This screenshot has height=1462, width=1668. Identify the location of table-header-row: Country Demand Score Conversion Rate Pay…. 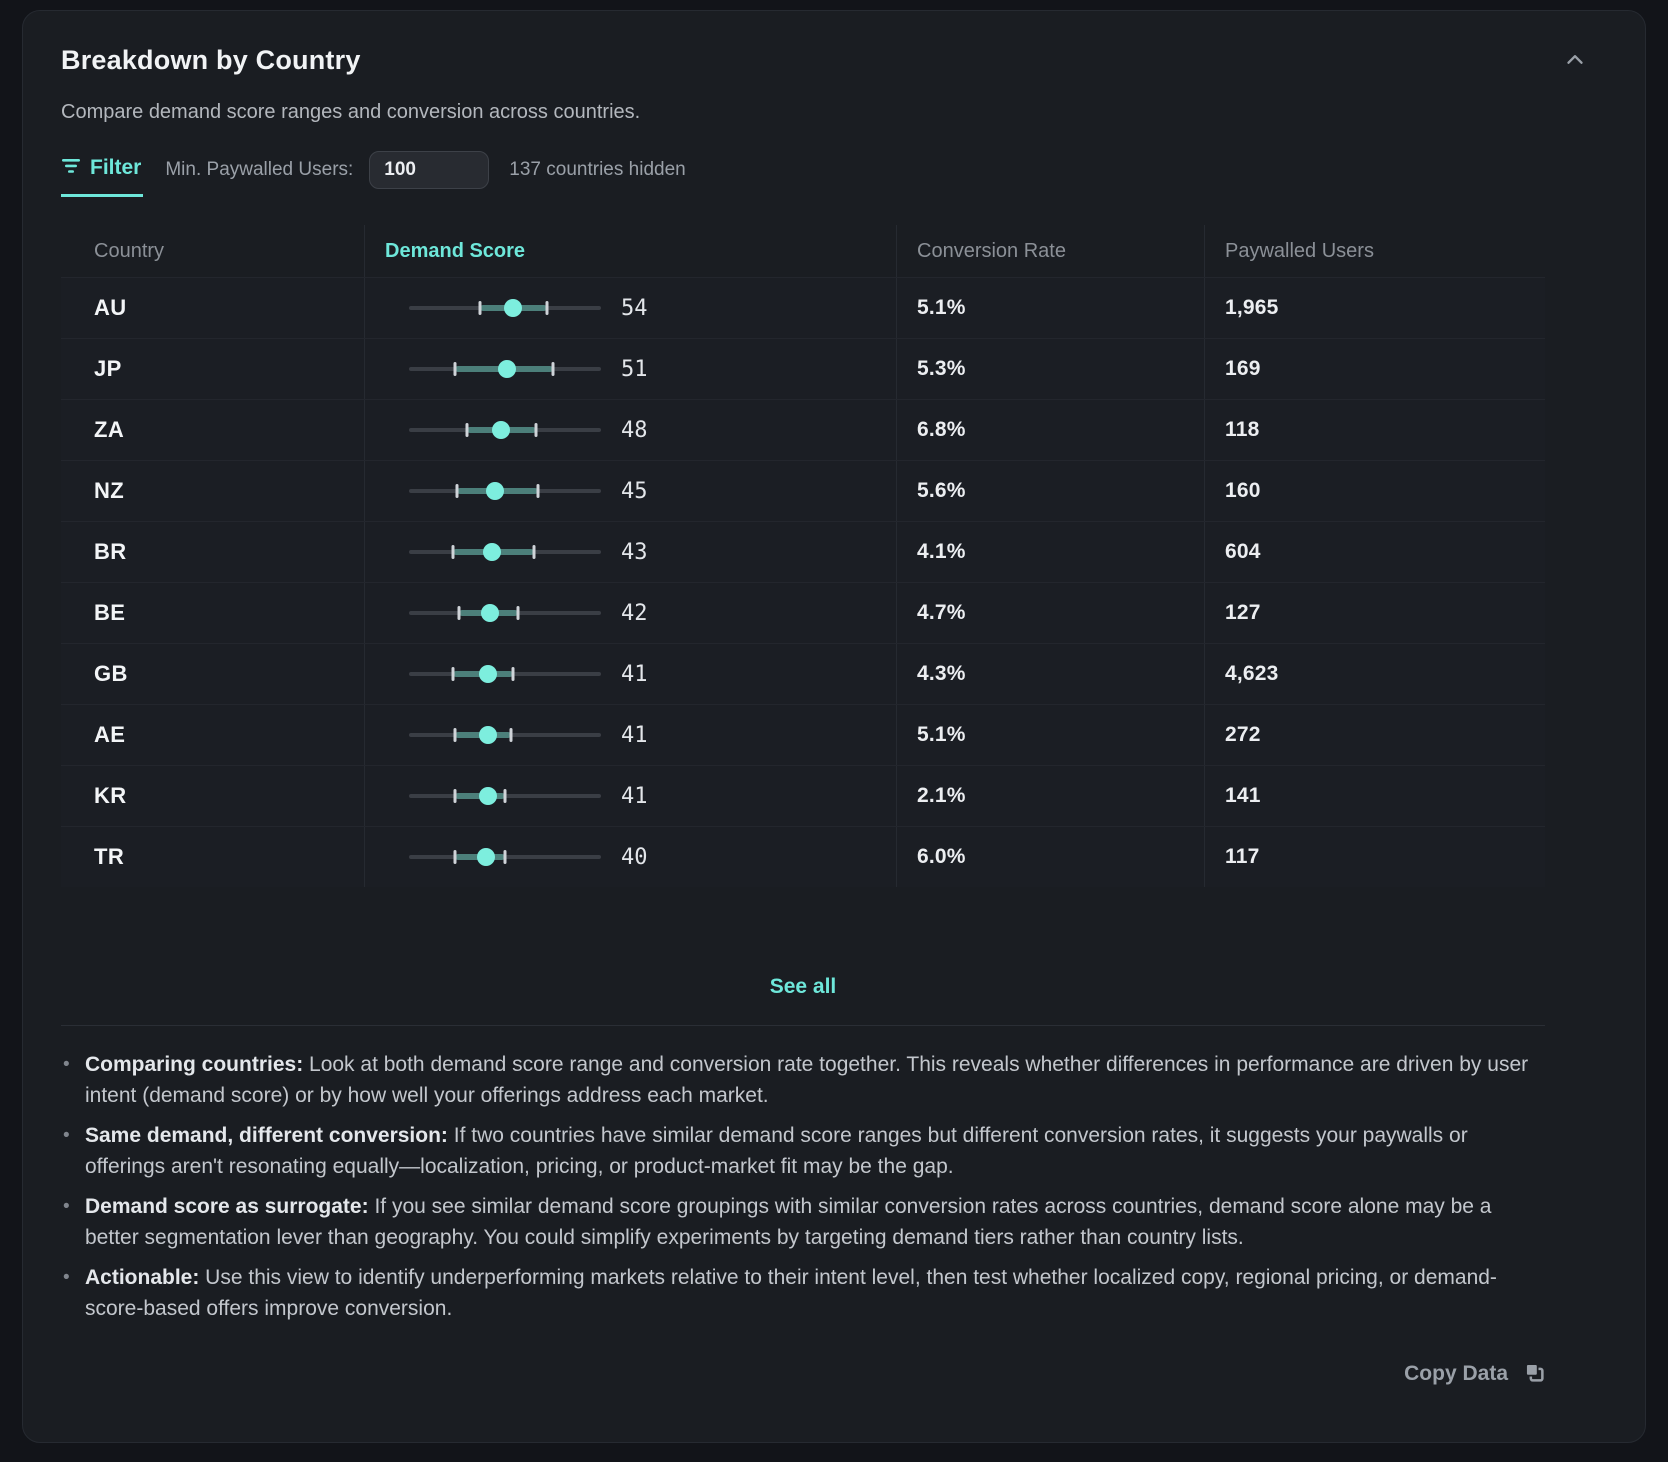
(803, 251).